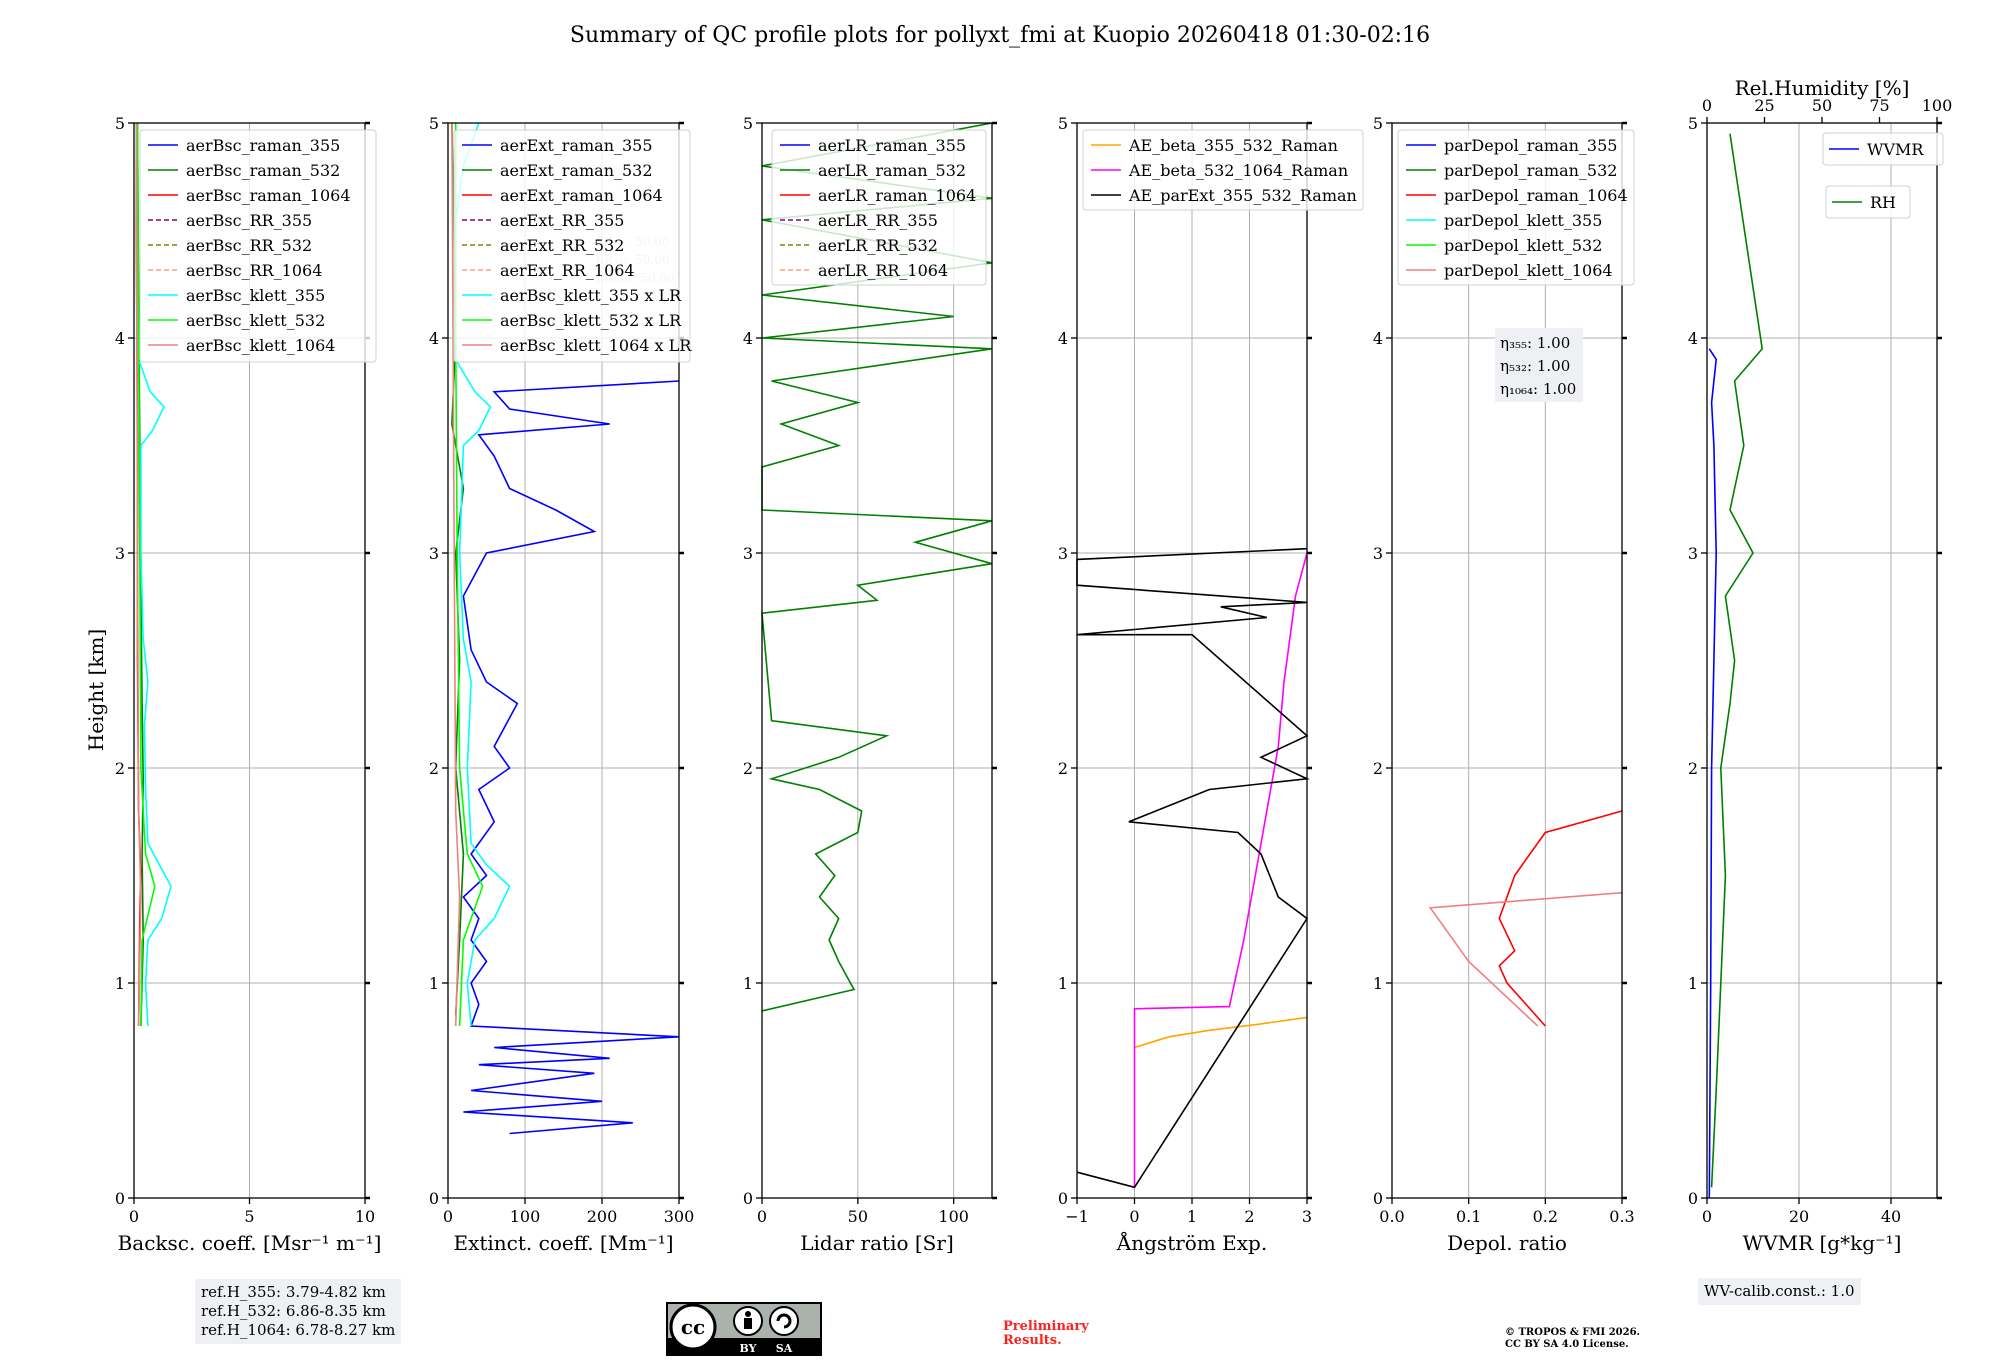  What do you see at coordinates (602, 1216) in the screenshot?
I see `x-tick-label: 200` at bounding box center [602, 1216].